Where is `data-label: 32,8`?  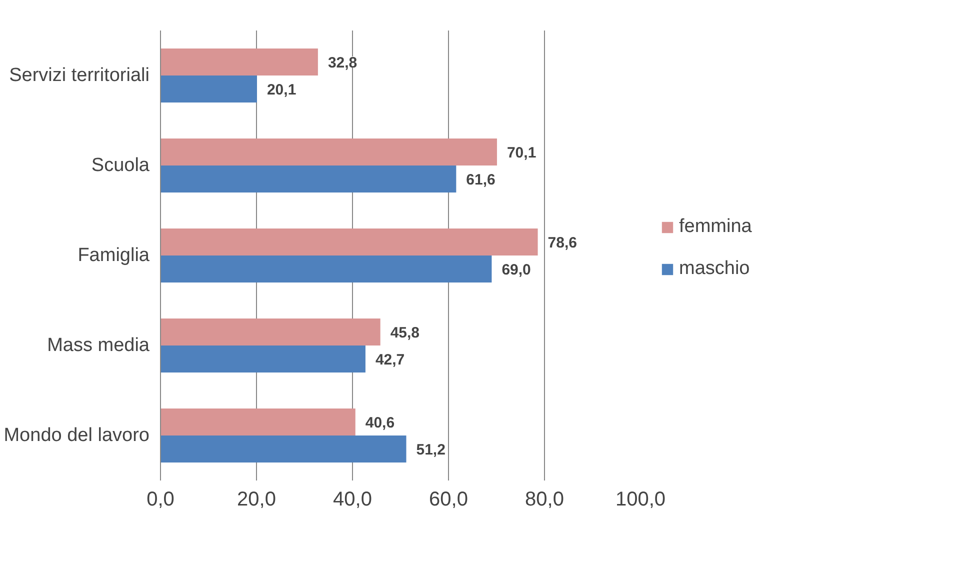
data-label: 32,8 is located at coordinates (343, 63).